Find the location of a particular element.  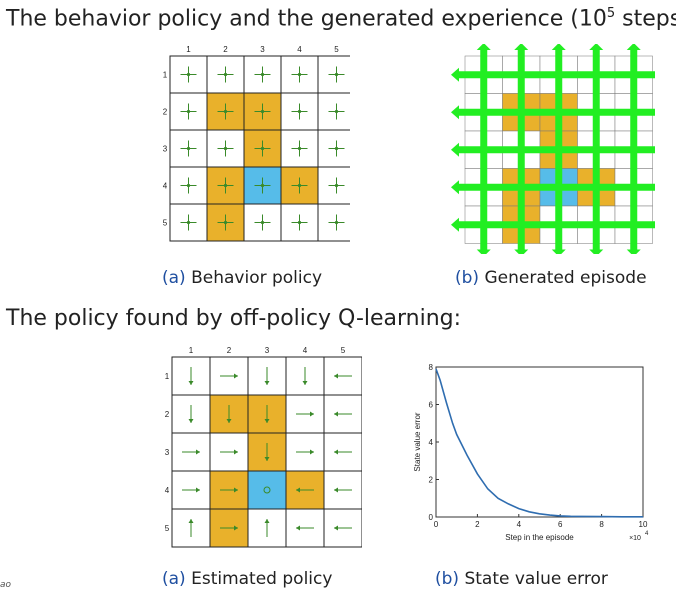

caption-generated-episode: (b) Generated episode is located at coordinates (551, 278).